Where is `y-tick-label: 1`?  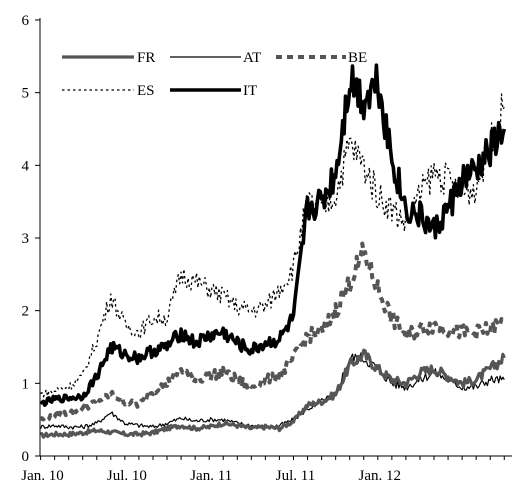 y-tick-label: 1 is located at coordinates (26, 384).